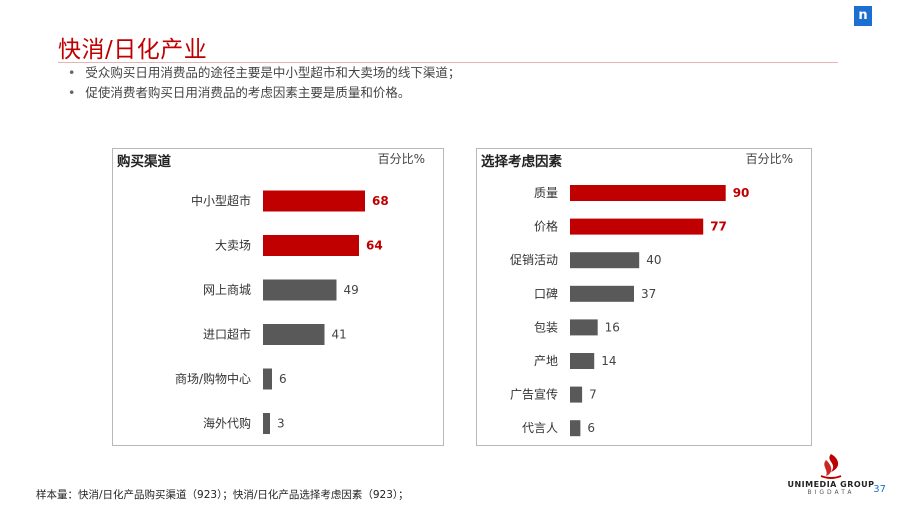 The width and height of the screenshot is (900, 507). What do you see at coordinates (339, 335) in the screenshot?
I see `data-label: 41` at bounding box center [339, 335].